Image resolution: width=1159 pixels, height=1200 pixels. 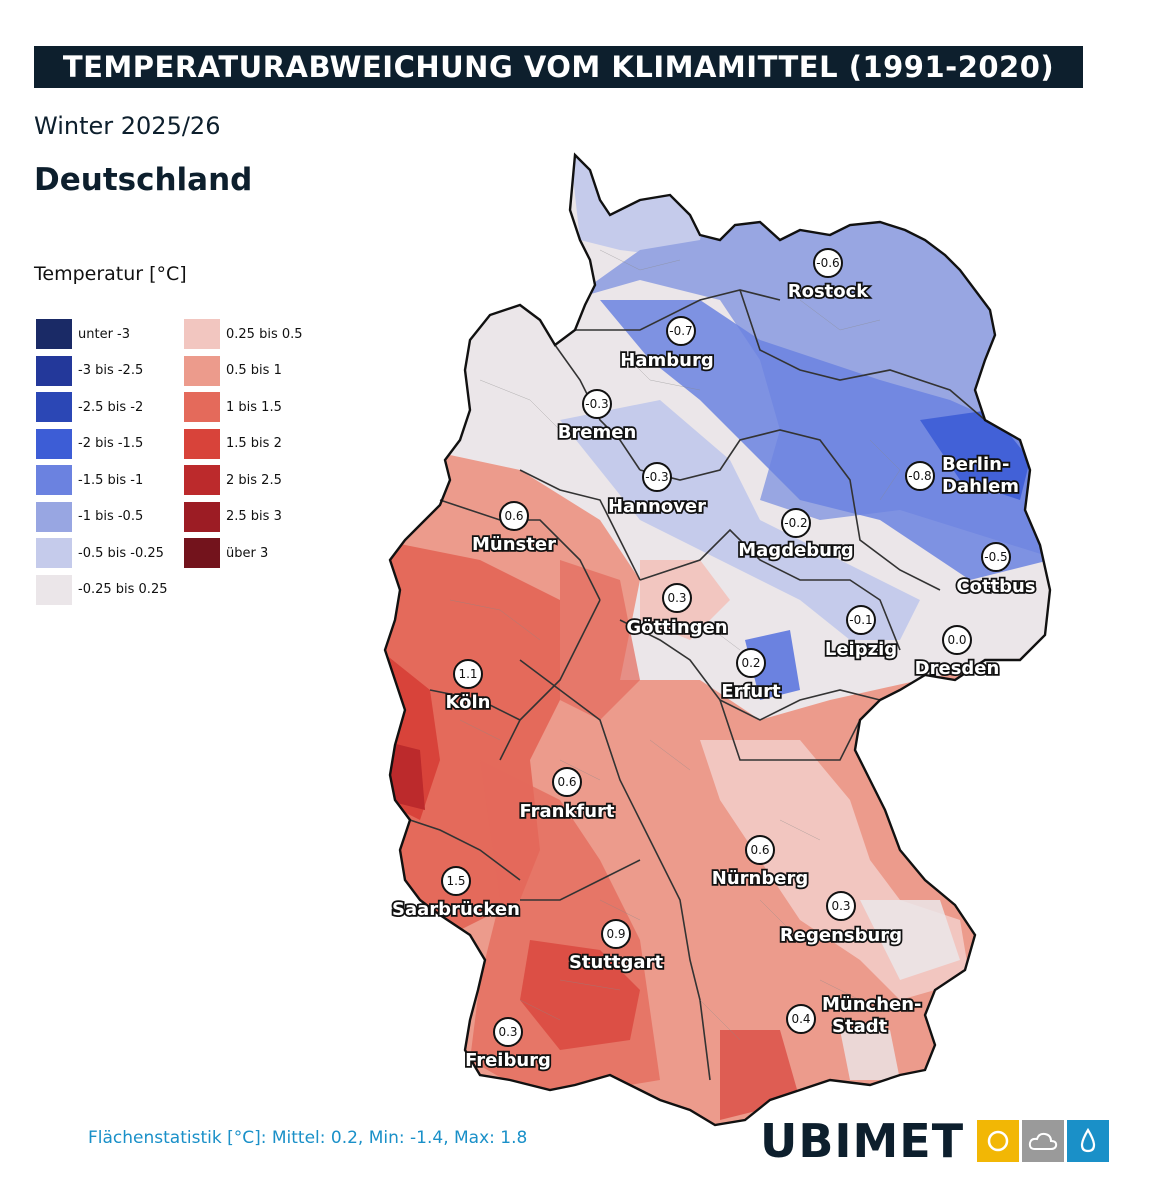 I want to click on city-marker: 1.5 Saarbrücken, so click(x=456, y=894).